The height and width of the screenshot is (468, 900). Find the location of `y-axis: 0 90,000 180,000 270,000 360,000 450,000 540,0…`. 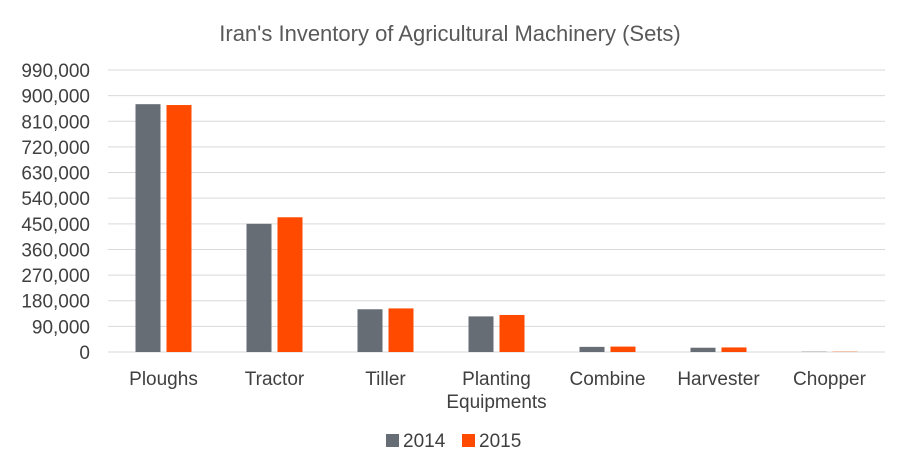

y-axis: 0 90,000 180,000 270,000 360,000 450,000 540,0… is located at coordinates (55, 212).